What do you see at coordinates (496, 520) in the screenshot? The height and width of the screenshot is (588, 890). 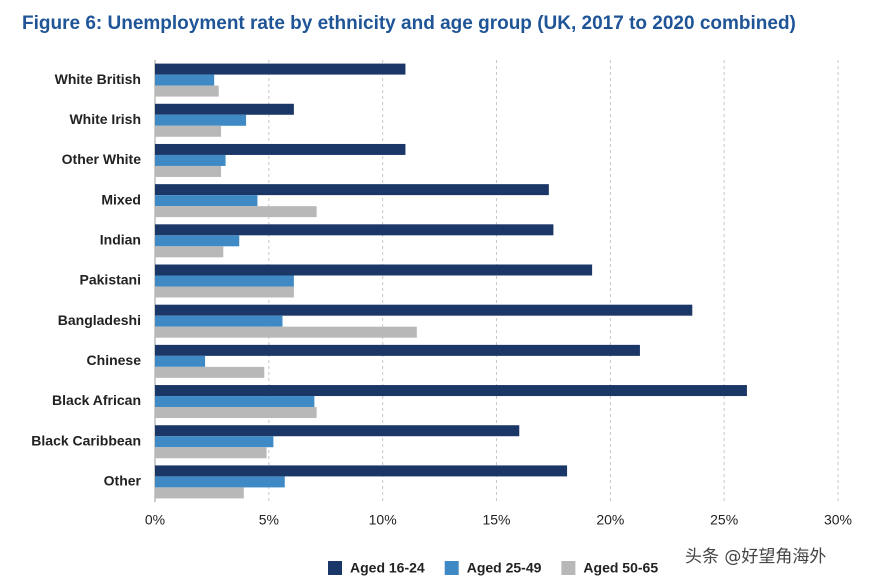 I see `x-tick-label: 15%` at bounding box center [496, 520].